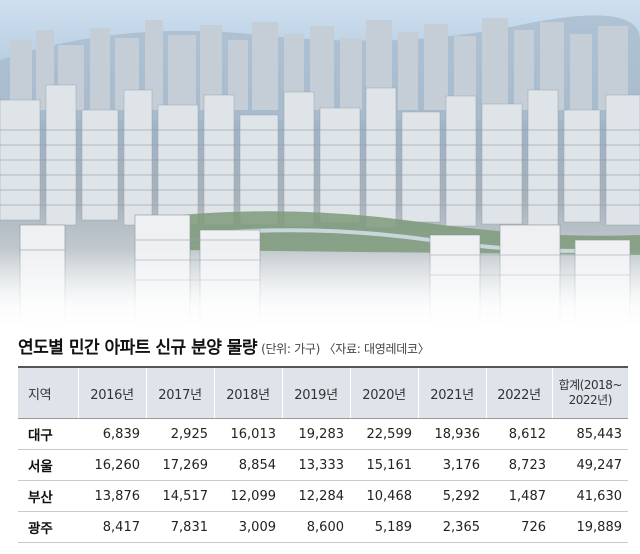  I want to click on header-2018: 2018년, so click(247, 392).